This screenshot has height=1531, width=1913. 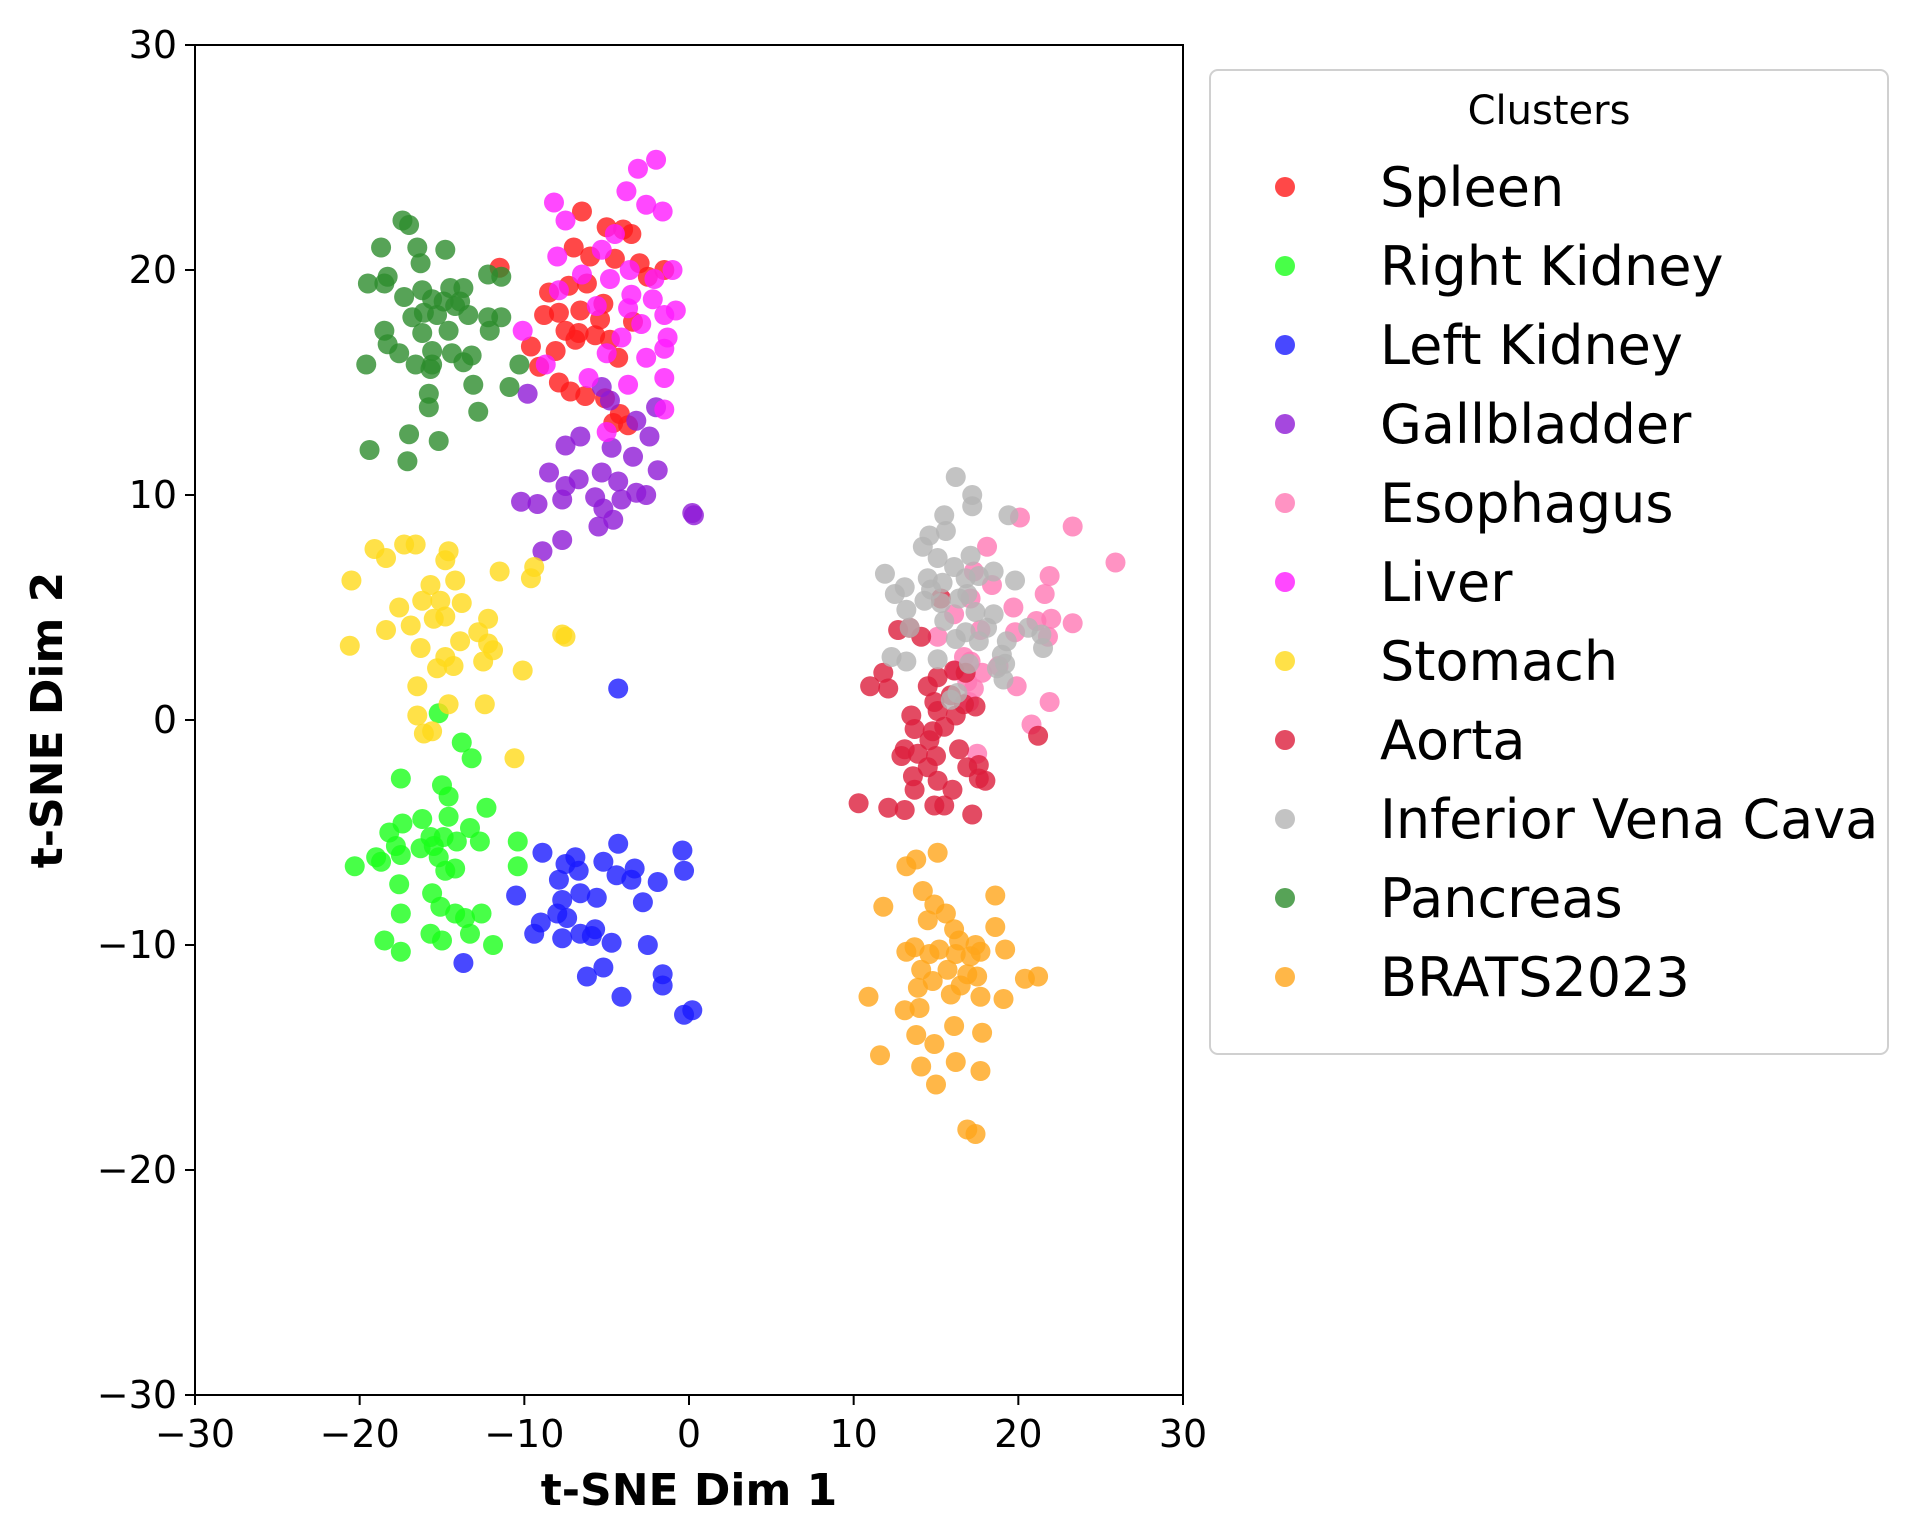 I want to click on x-axis-label: t-SNE Dim 1, so click(x=689, y=1490).